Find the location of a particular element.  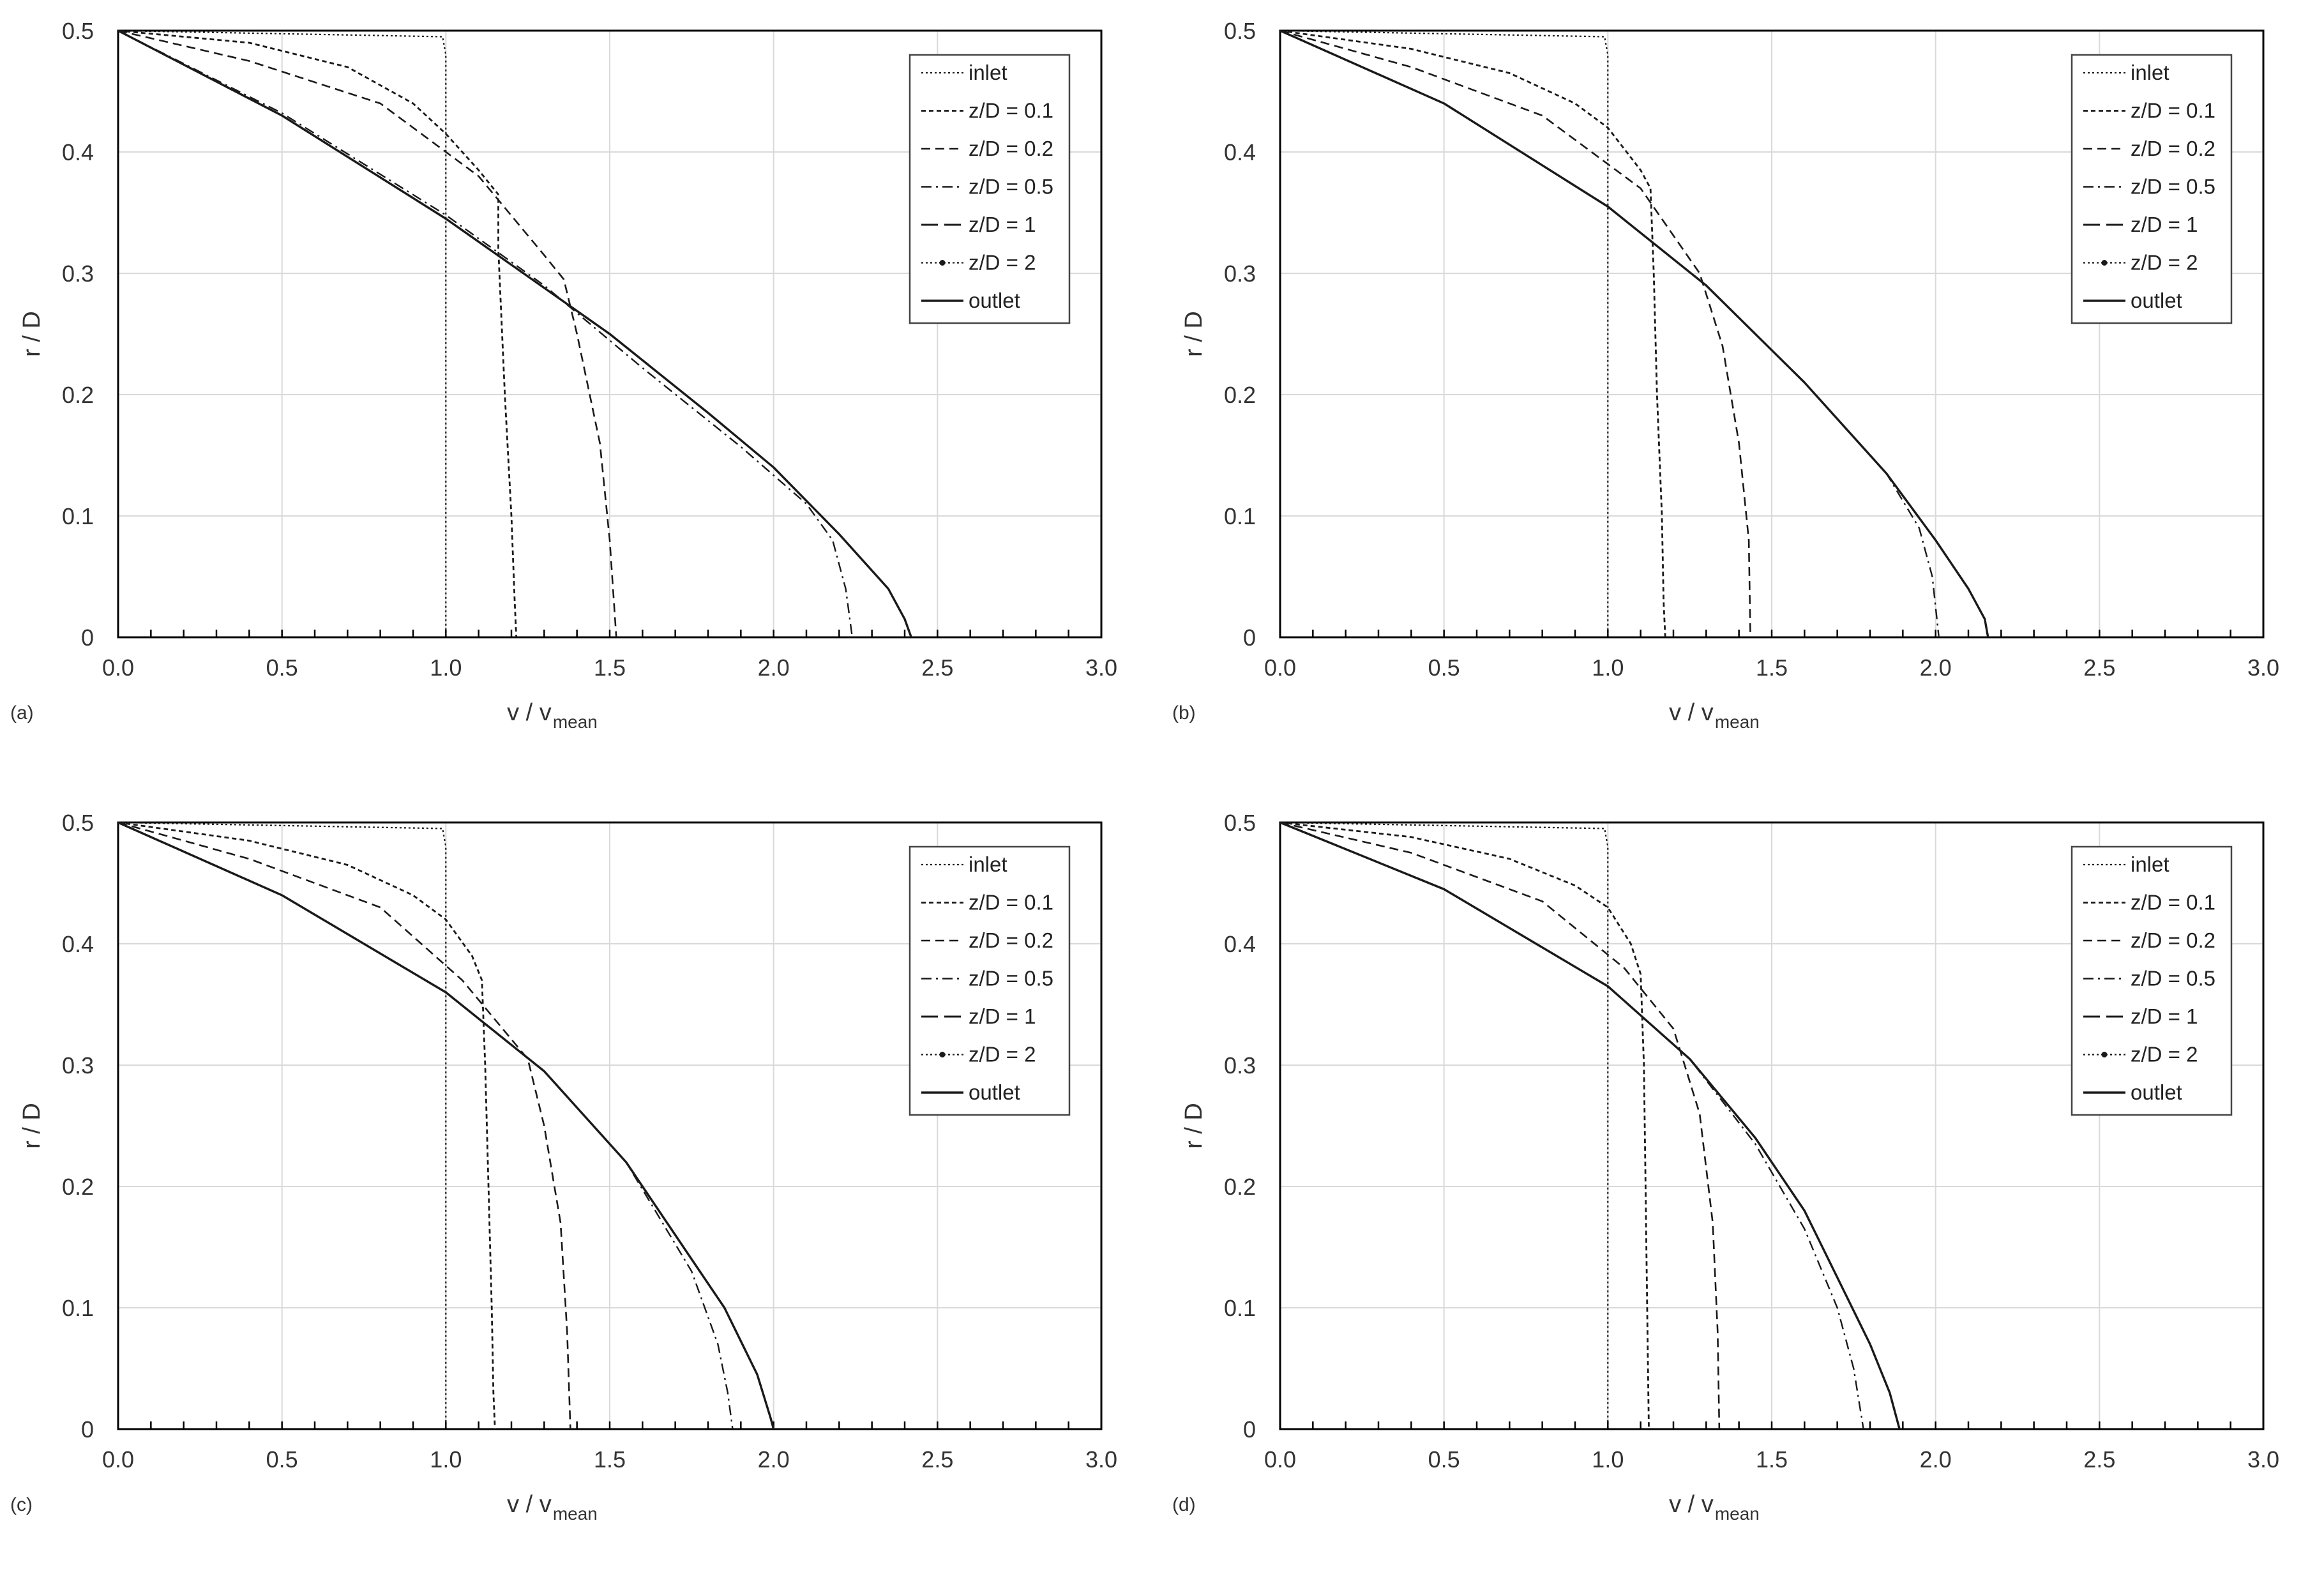

panel-label: (c) is located at coordinates (21, 1504).